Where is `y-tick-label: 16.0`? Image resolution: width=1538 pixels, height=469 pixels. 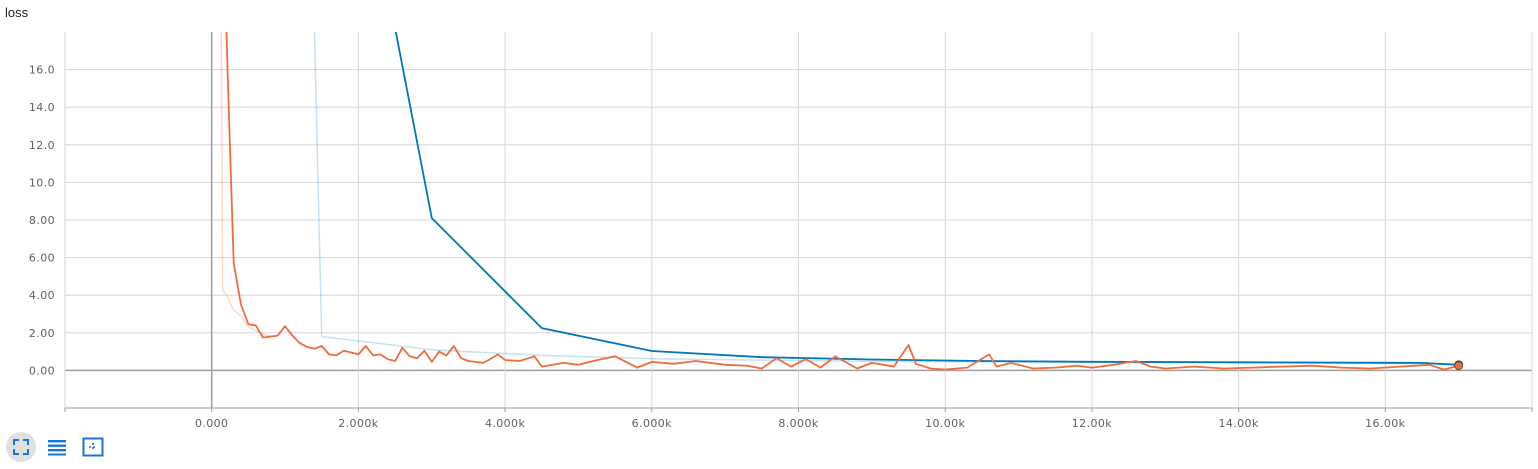
y-tick-label: 16.0 is located at coordinates (42, 70).